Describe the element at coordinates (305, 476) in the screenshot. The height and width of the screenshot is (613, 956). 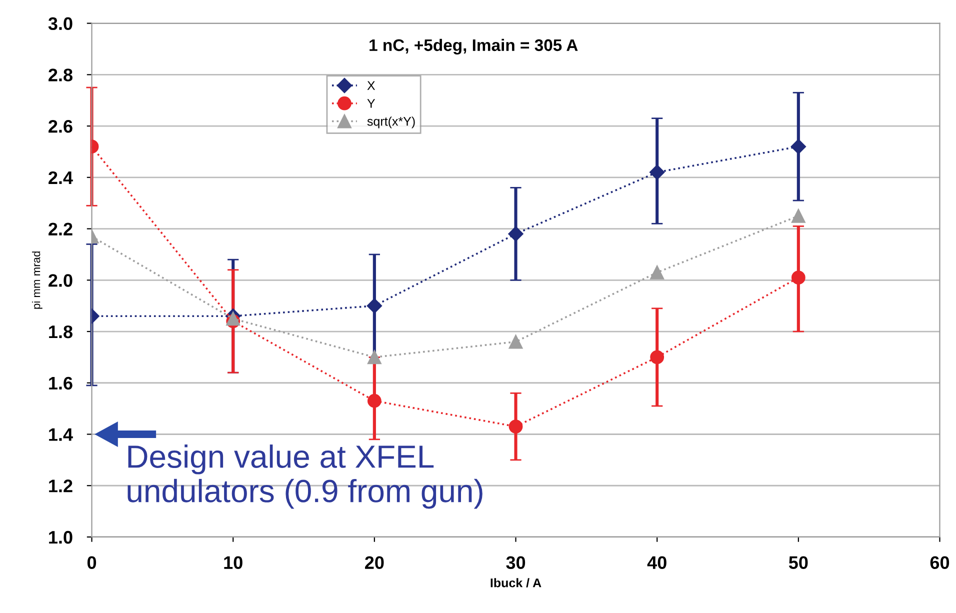
I see `annotation: Design value at XFEL undulators (0.9 from gun)` at that location.